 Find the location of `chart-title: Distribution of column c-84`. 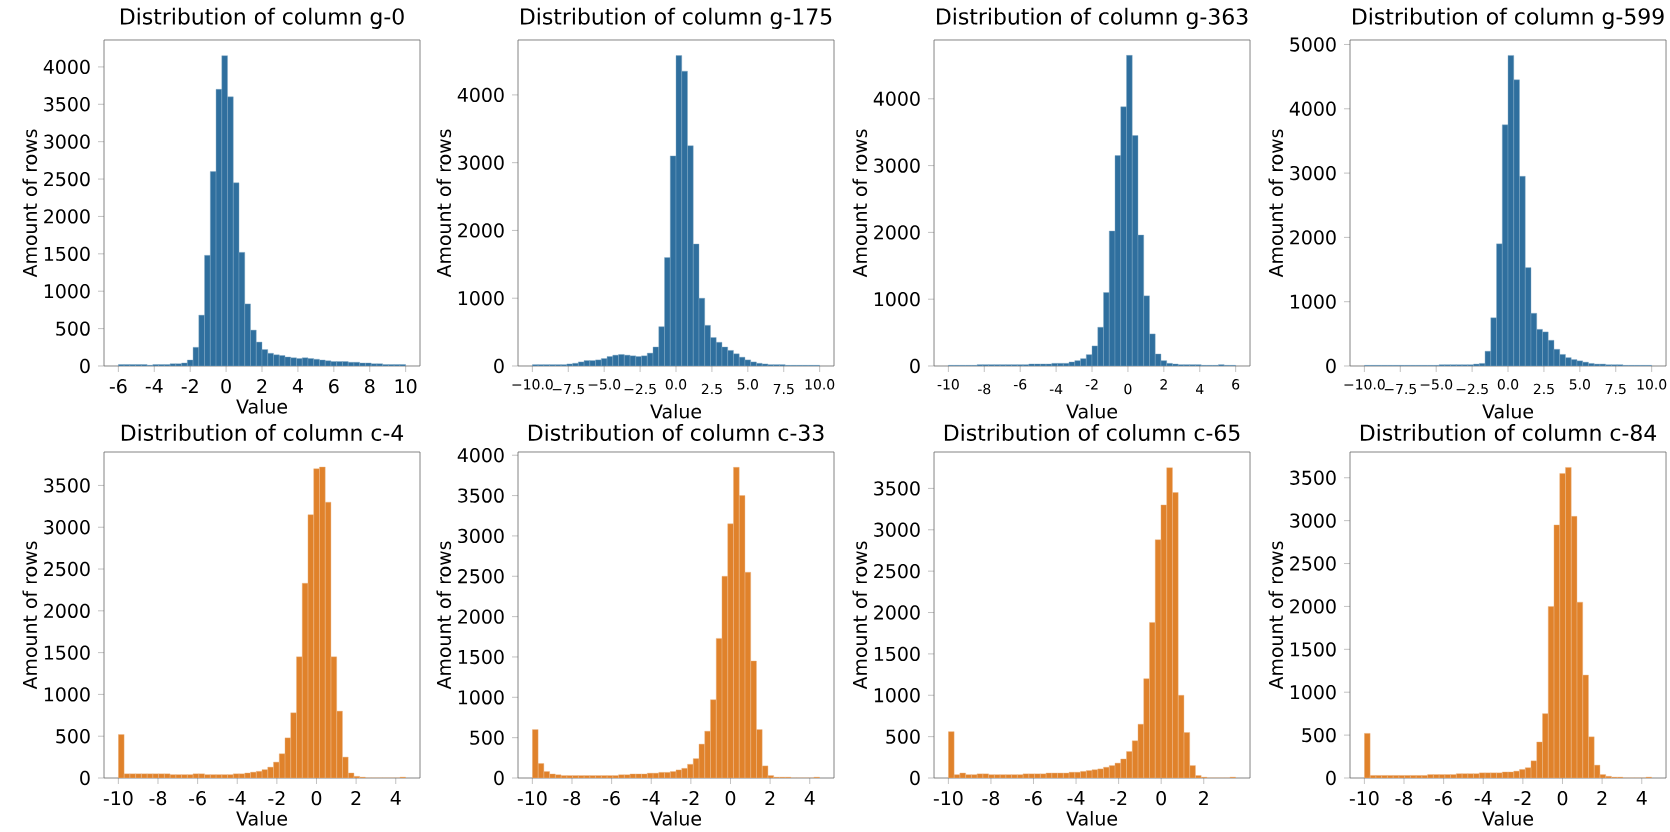

chart-title: Distribution of column c-84 is located at coordinates (1508, 433).